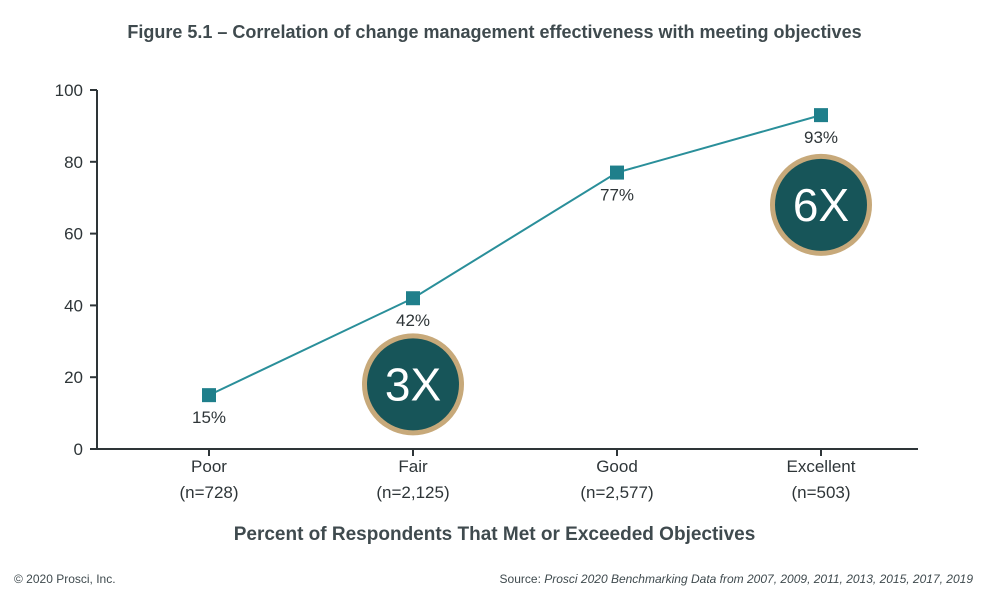  Describe the element at coordinates (73, 305) in the screenshot. I see `y-tick-label: 40` at that location.